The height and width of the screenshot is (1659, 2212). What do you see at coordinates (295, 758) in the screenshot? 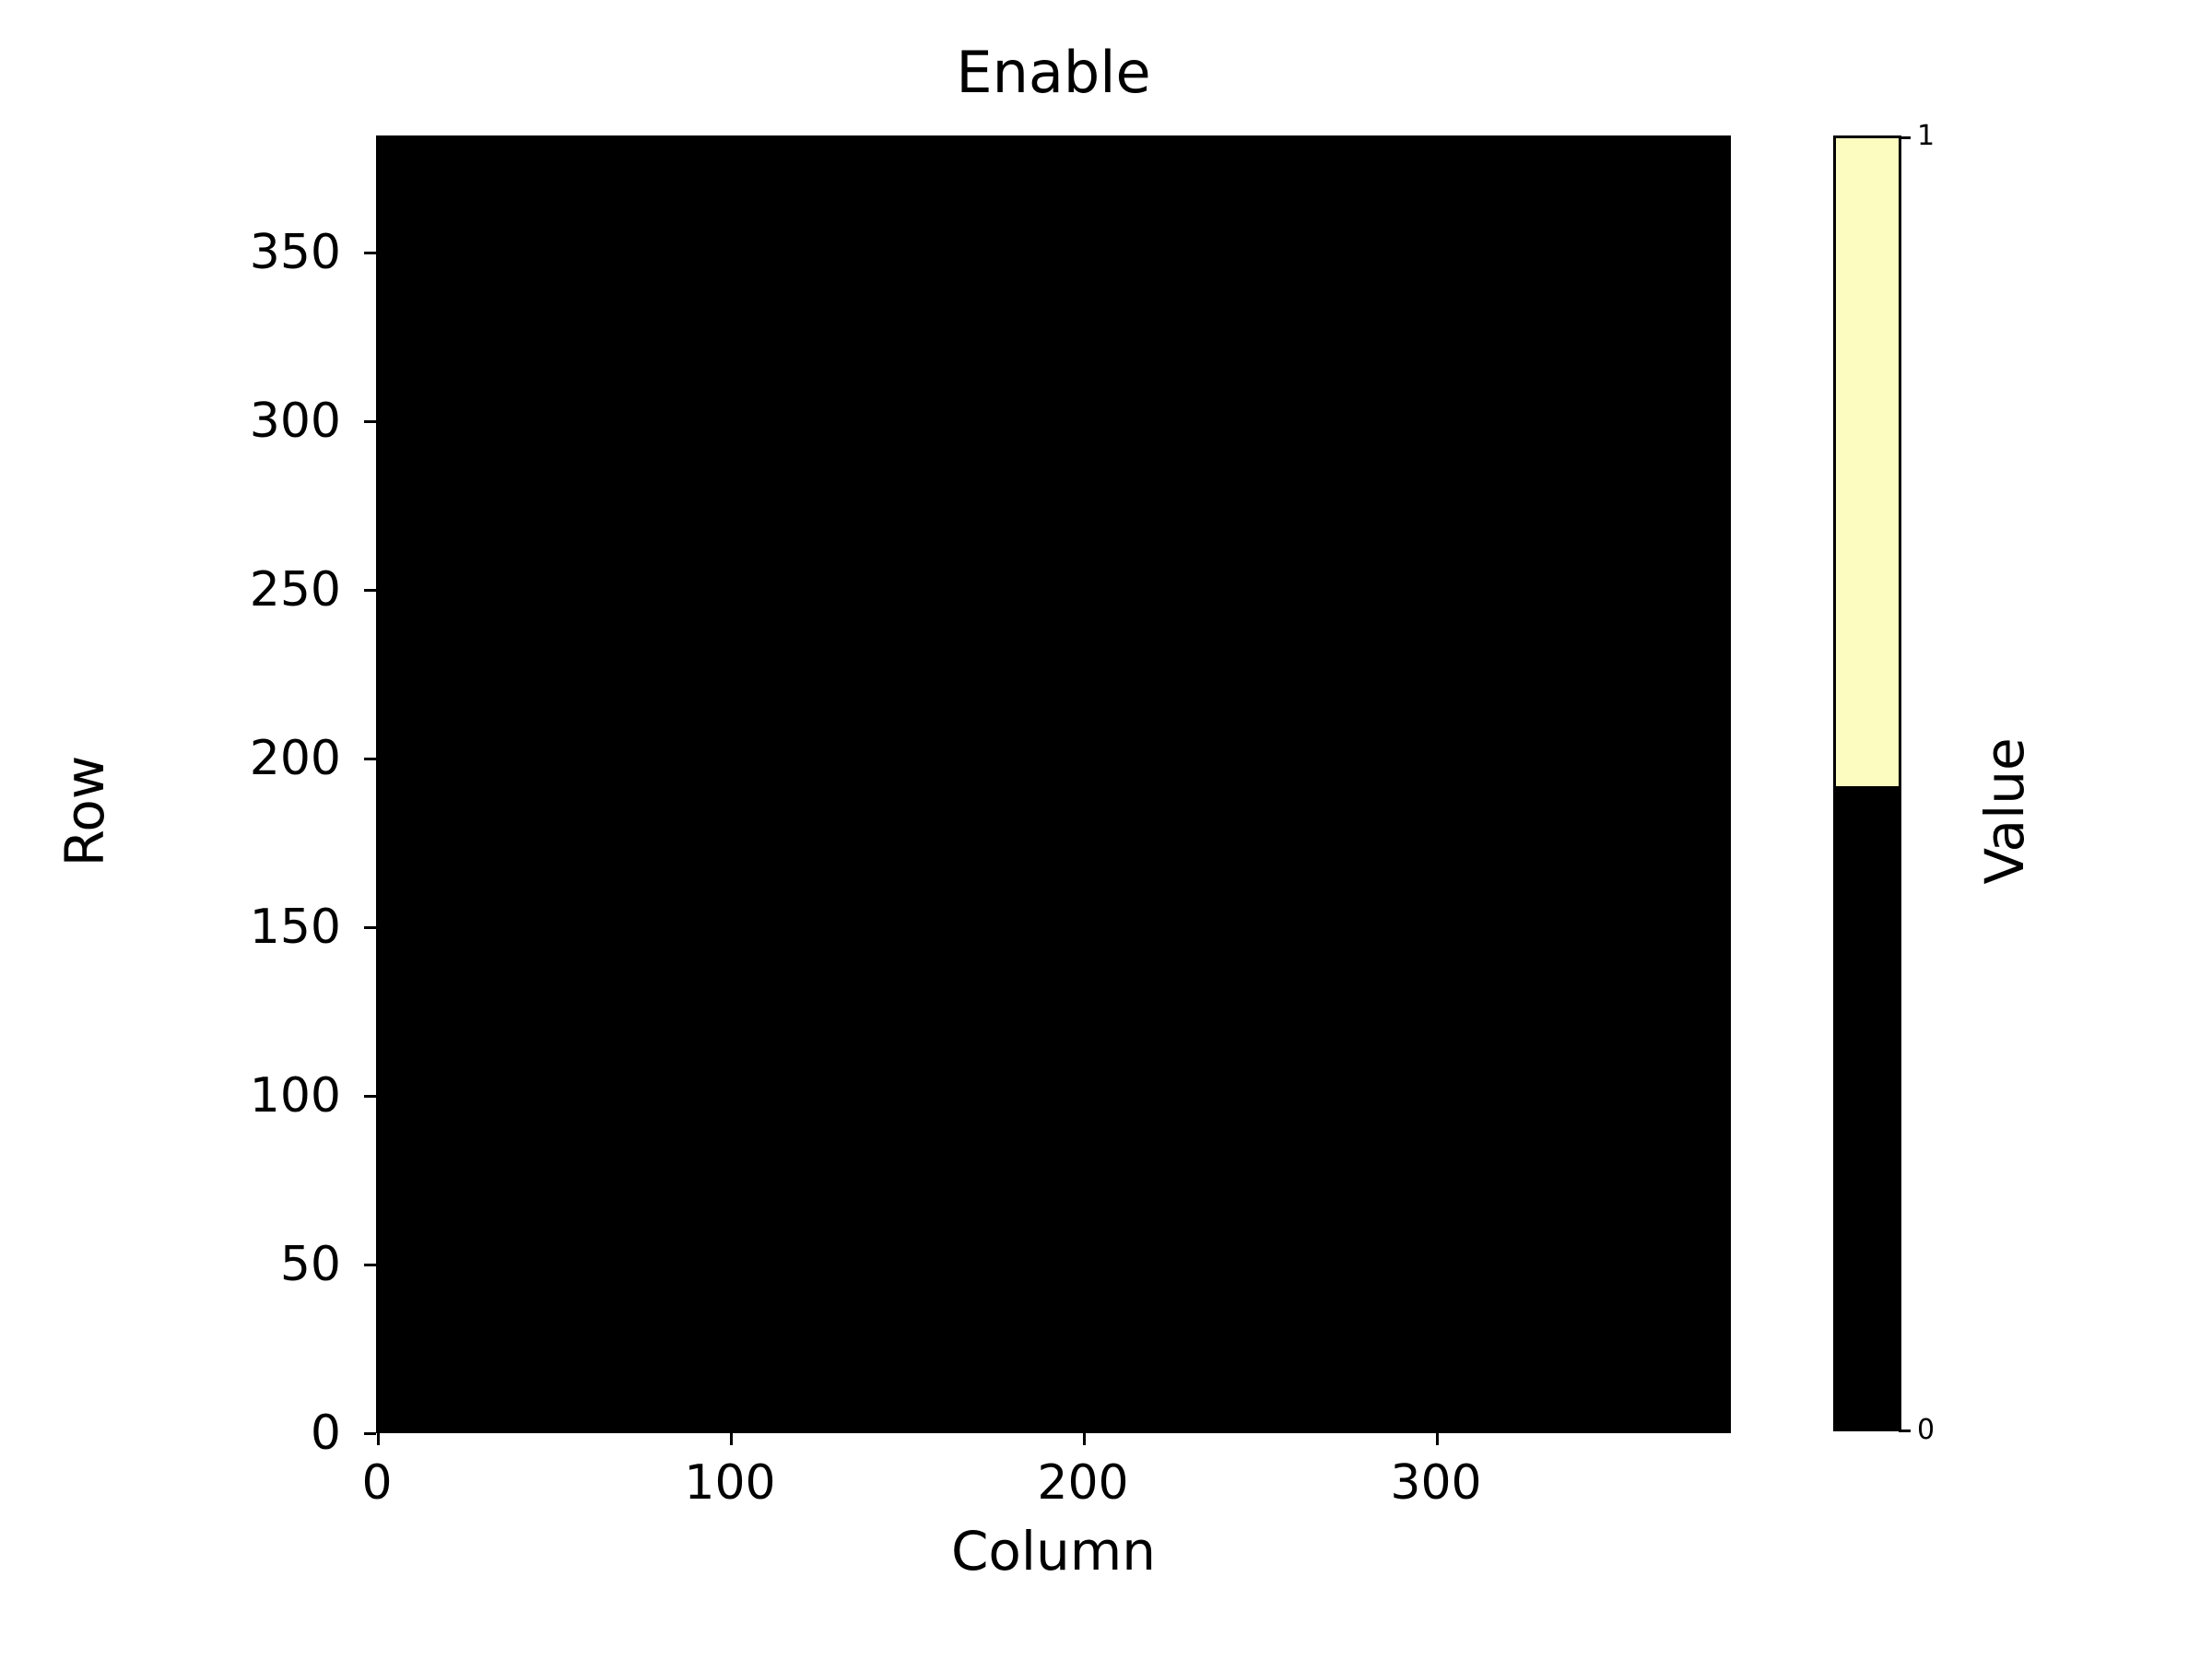
I see `y-tick-label: 200` at bounding box center [295, 758].